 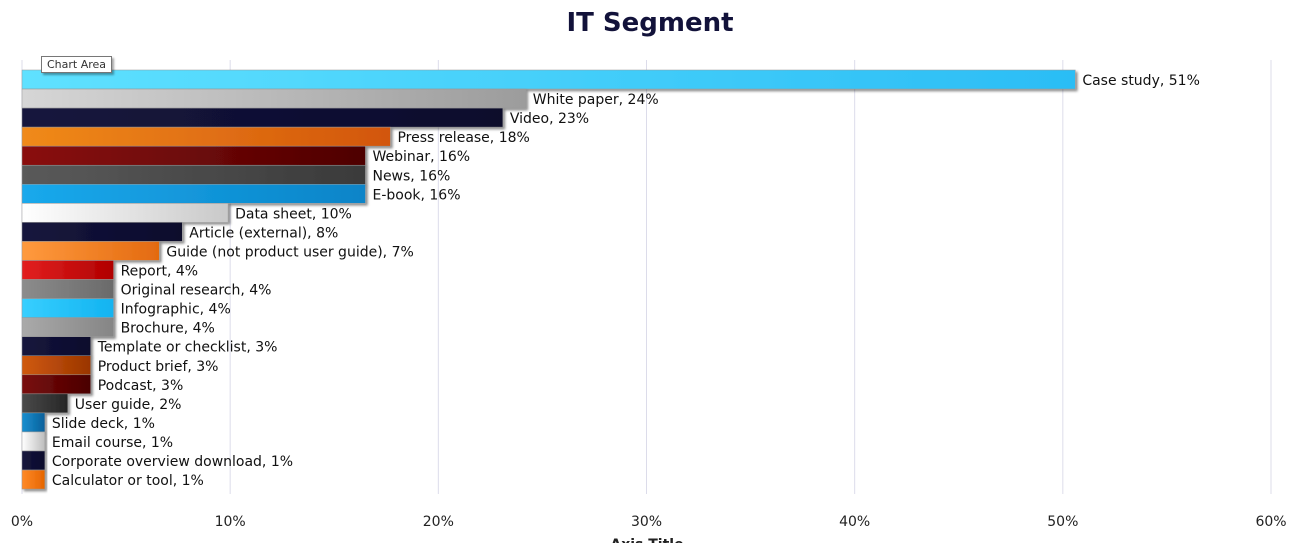 I want to click on data-label: Corporate overview download, 1%, so click(x=172, y=462).